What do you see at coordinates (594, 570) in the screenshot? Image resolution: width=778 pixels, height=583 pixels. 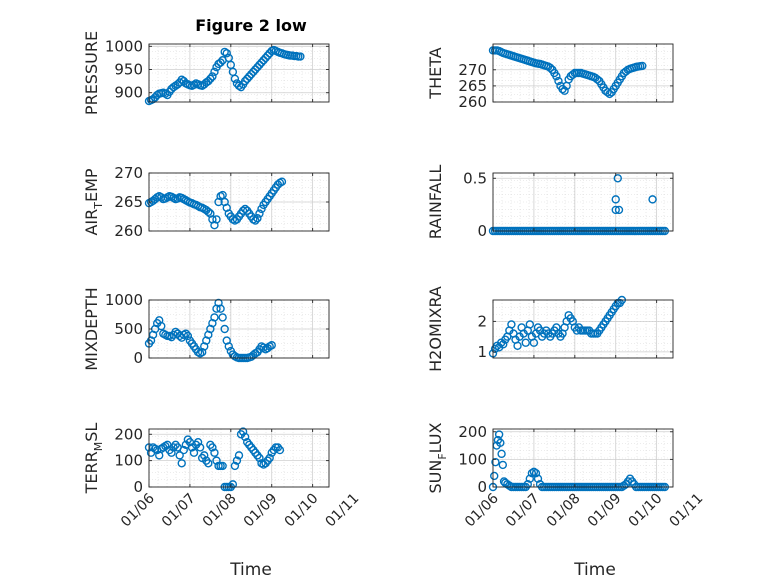 I see `x-axis-label-right: Time` at bounding box center [594, 570].